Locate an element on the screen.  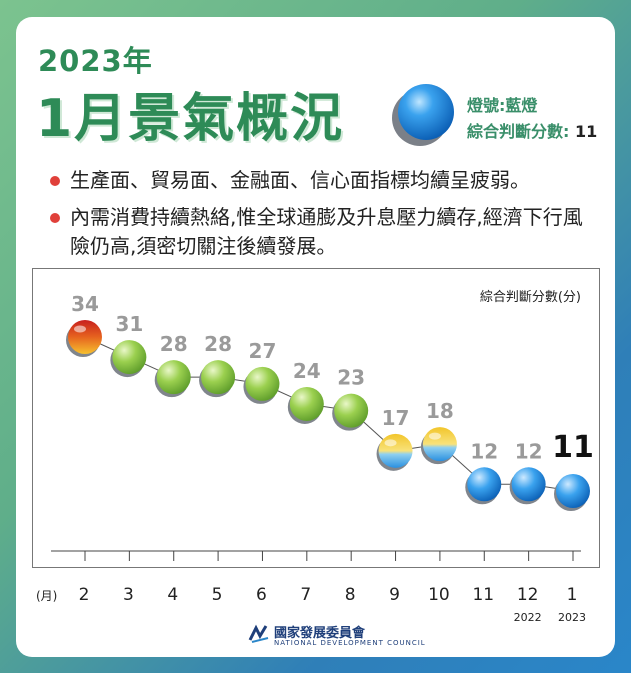
bullet-text: 生產面、貿易面、金融面、信心面指標均續呈疲弱。 is located at coordinates (300, 180).